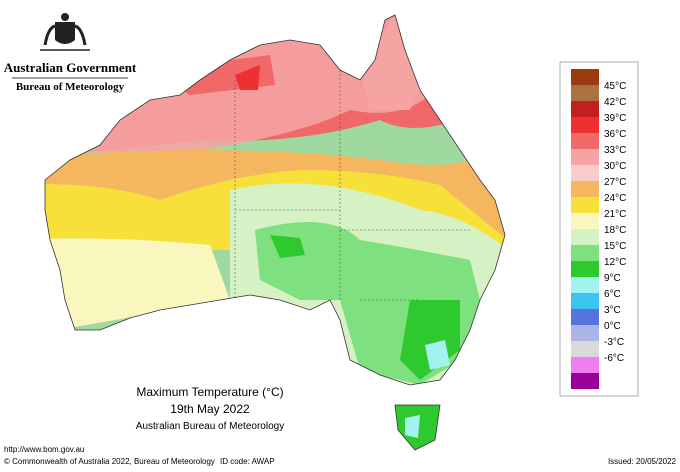  I want to click on legend-label: 33°C, so click(615, 150).